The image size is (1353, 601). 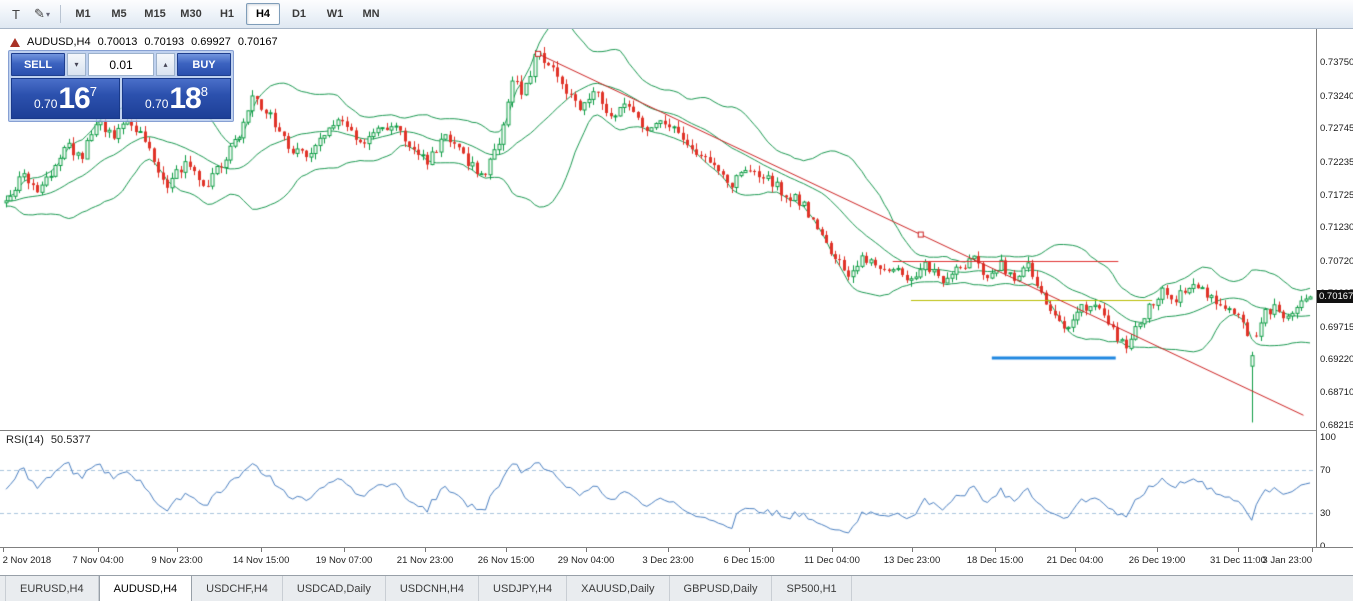 I want to click on time-axis-label: 26 Dec 19:00, so click(x=1157, y=560).